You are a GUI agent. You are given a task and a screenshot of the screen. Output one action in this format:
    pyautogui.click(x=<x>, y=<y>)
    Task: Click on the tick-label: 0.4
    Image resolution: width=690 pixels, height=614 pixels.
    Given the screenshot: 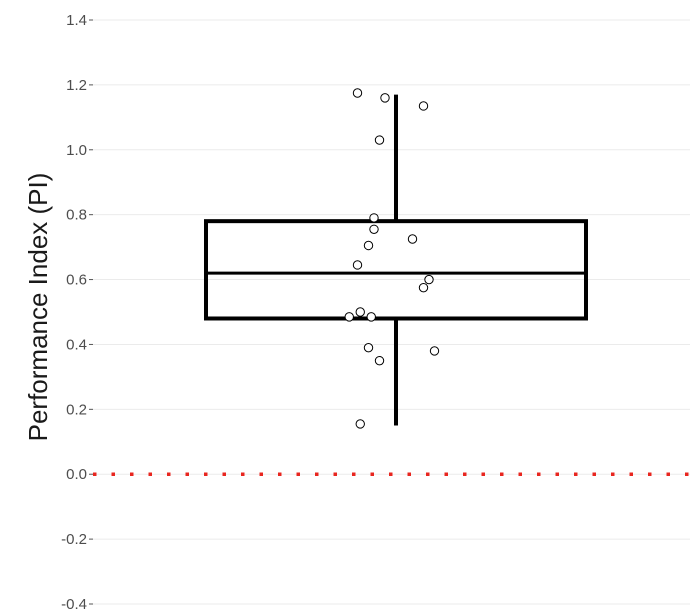 What is the action you would take?
    pyautogui.click(x=76, y=344)
    